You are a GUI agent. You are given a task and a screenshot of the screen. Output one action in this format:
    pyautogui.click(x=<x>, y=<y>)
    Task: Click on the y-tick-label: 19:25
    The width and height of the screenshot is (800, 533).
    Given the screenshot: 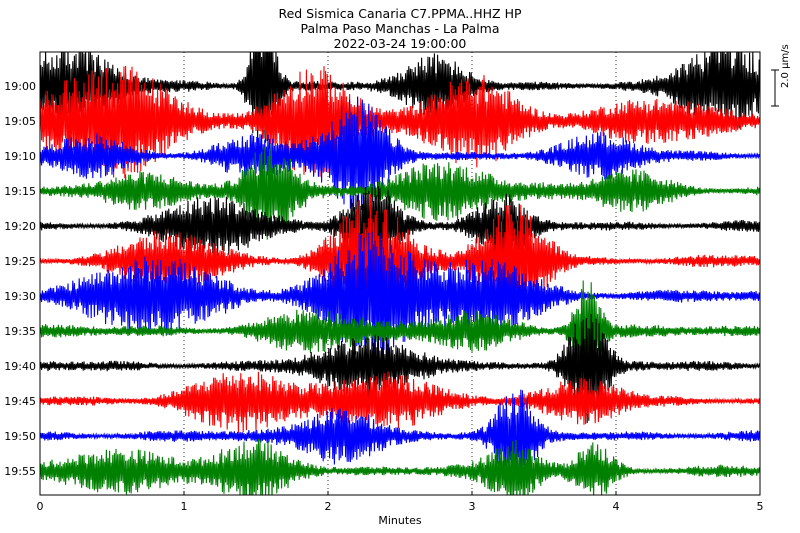 What is the action you would take?
    pyautogui.click(x=20, y=261)
    